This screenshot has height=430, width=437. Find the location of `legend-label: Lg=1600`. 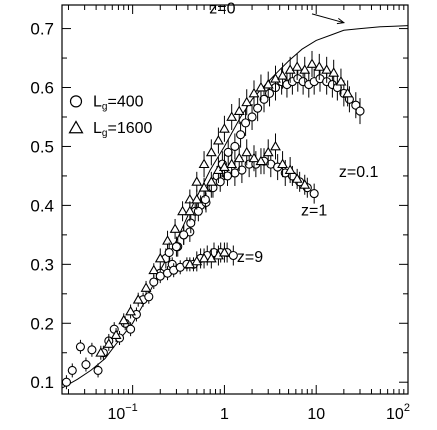

legend-label: Lg=1600 is located at coordinates (123, 129).